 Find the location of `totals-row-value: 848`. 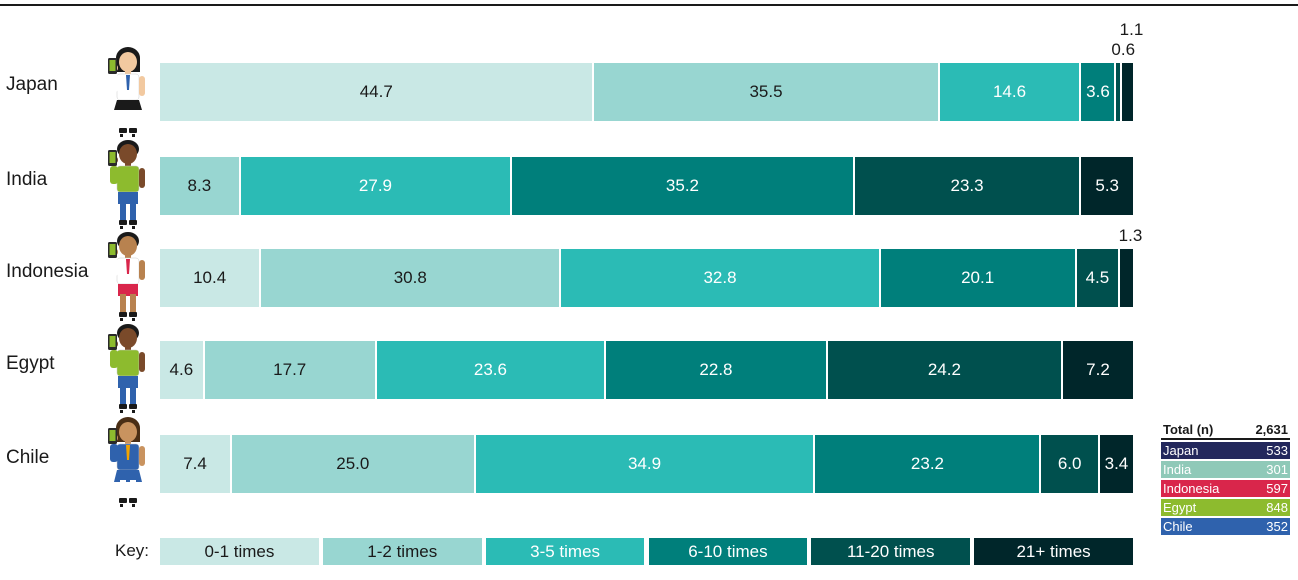

totals-row-value: 848 is located at coordinates (1277, 507).